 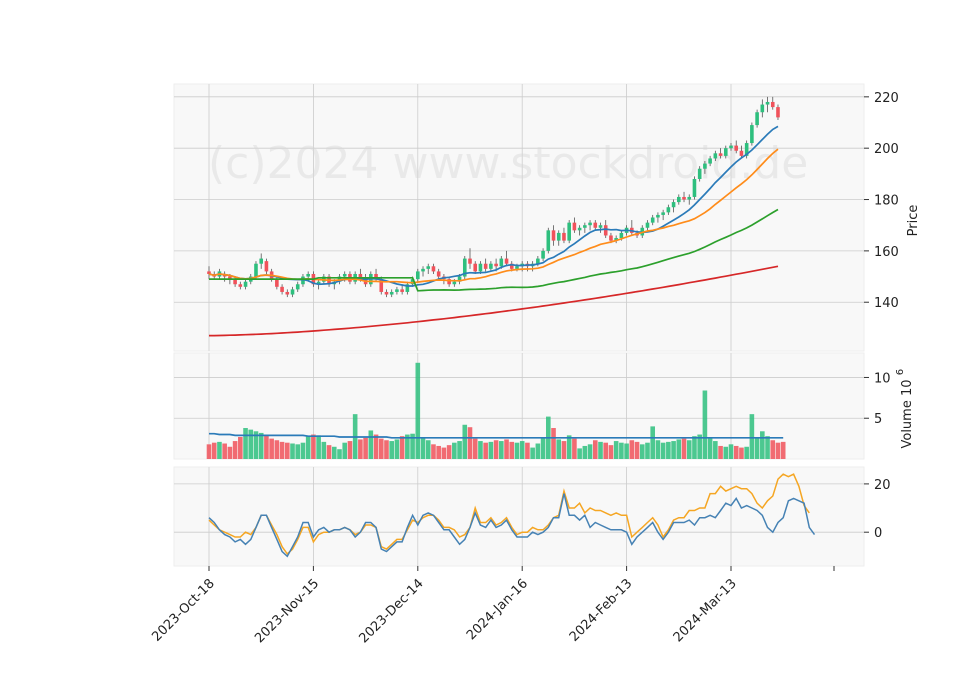 I want to click on macd-panel-bg, so click(x=519, y=516).